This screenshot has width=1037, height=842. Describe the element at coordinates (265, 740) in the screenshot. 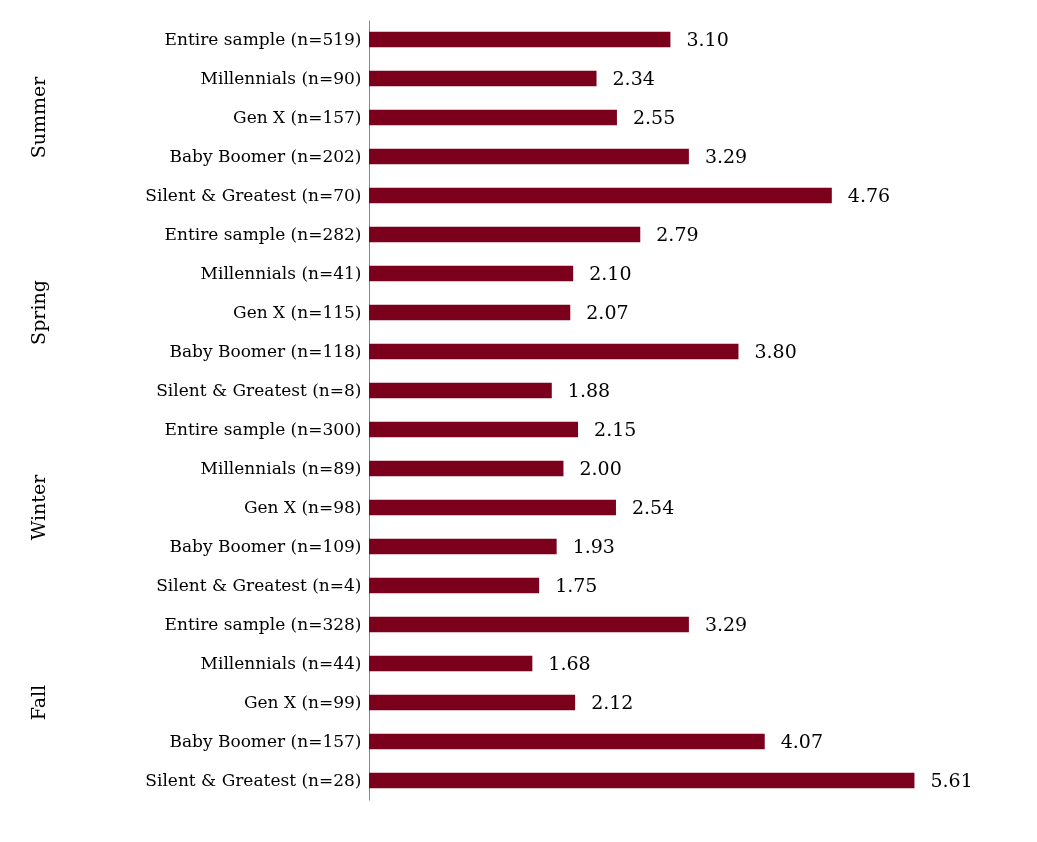

I see `y-tick-label: Baby Boomer (n=157)` at that location.